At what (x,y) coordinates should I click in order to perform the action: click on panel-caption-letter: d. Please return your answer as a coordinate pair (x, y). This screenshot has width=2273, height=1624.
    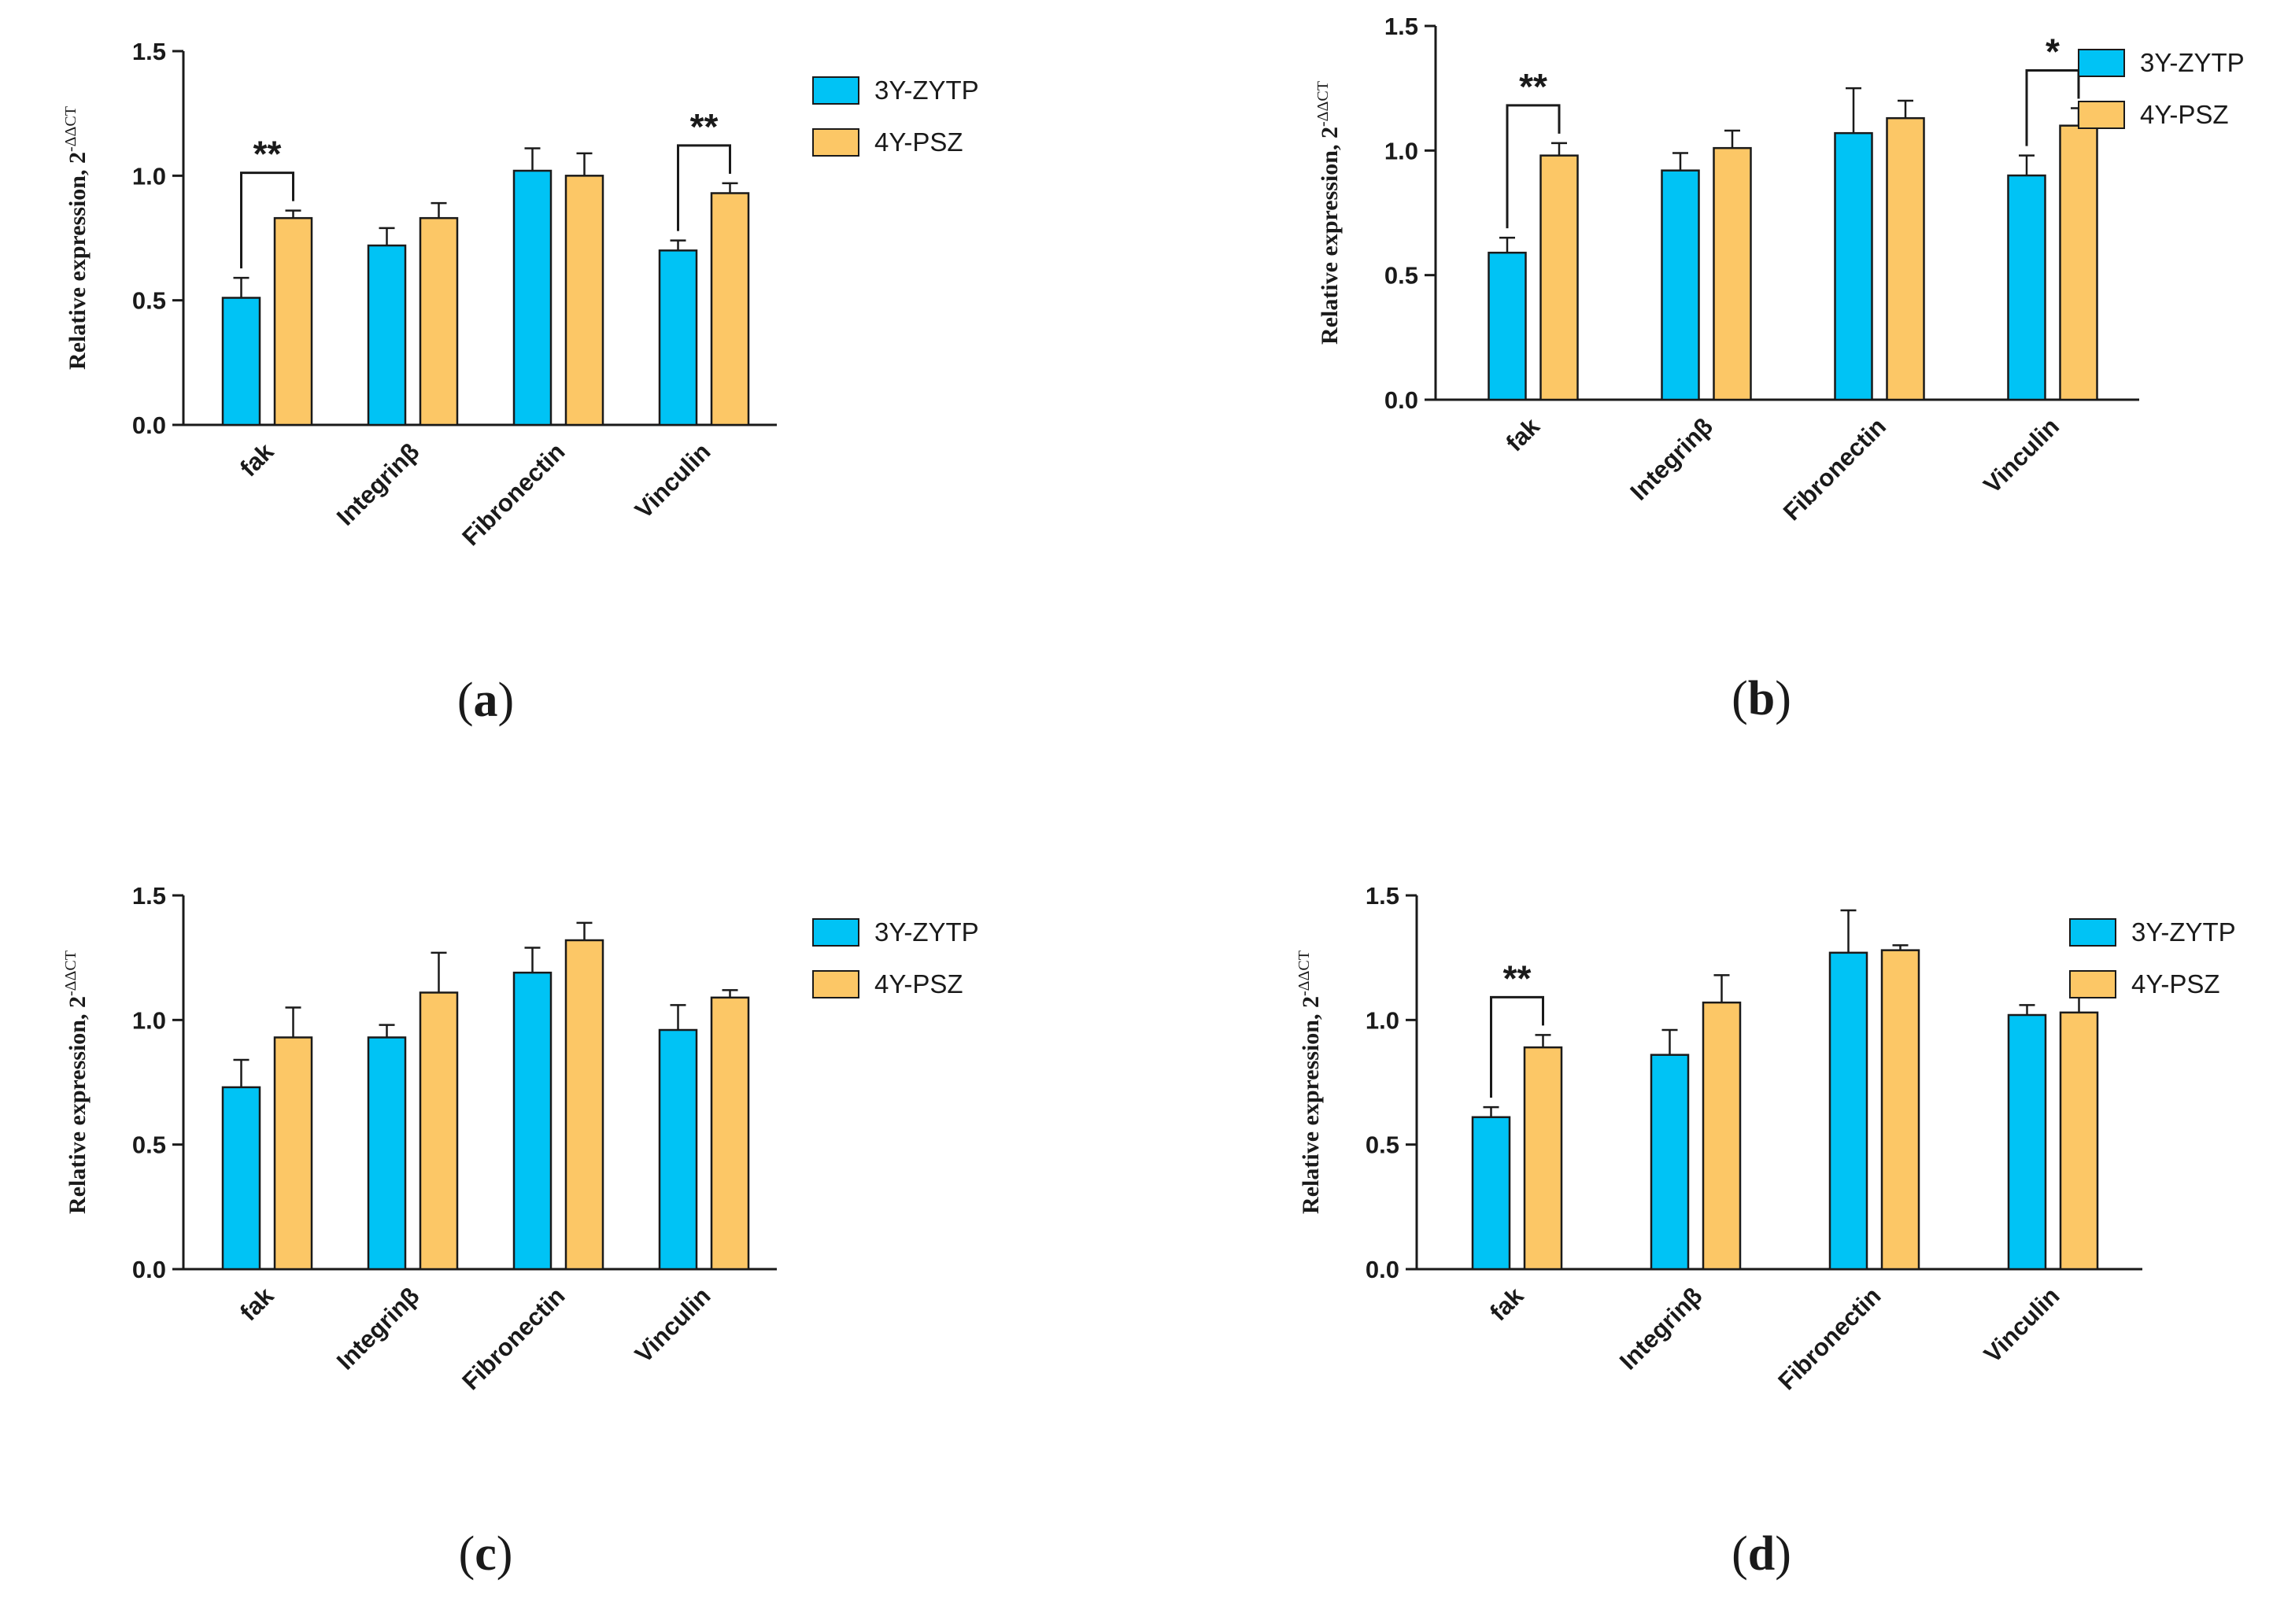
    Looking at the image, I should click on (1761, 1554).